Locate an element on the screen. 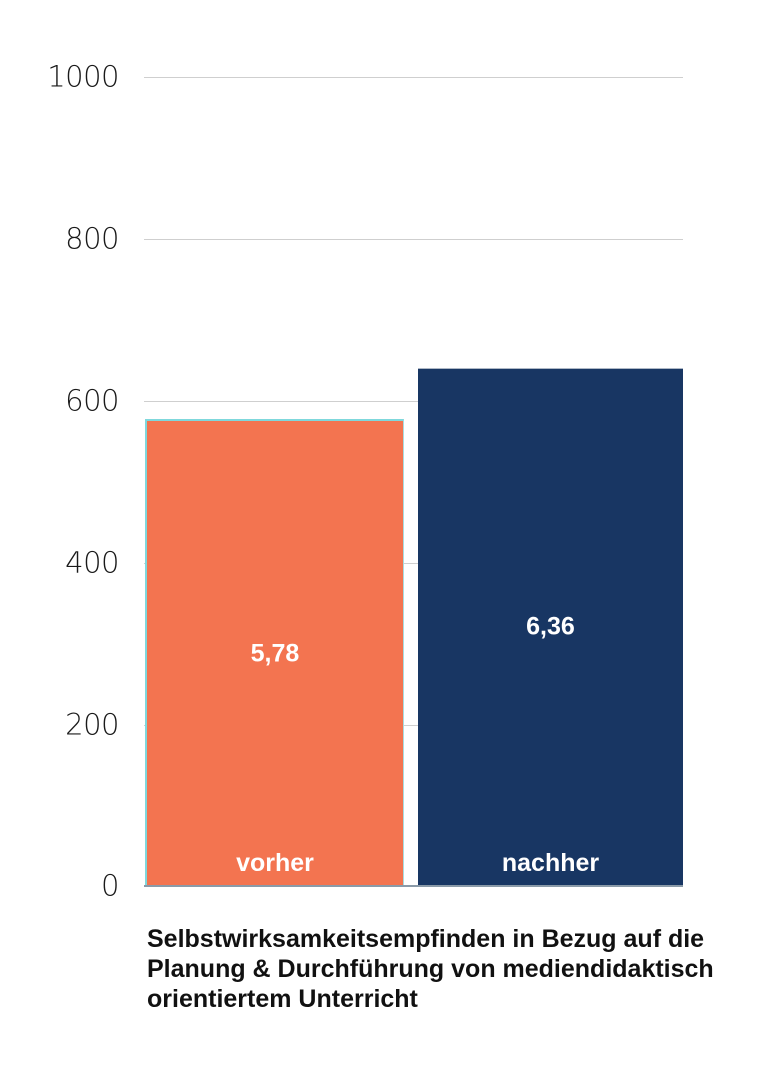 Image resolution: width=762 pixels, height=1079 pixels. y-tick-800: 800 is located at coordinates (92, 238).